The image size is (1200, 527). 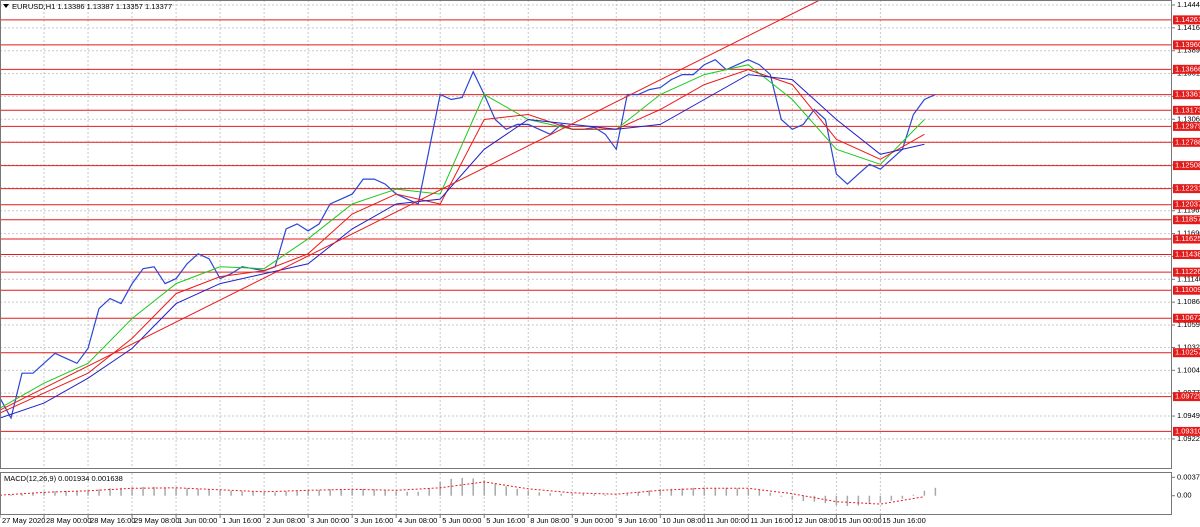 What do you see at coordinates (241, 520) in the screenshot?
I see `x-tick-label: 1 Jun 16:00` at bounding box center [241, 520].